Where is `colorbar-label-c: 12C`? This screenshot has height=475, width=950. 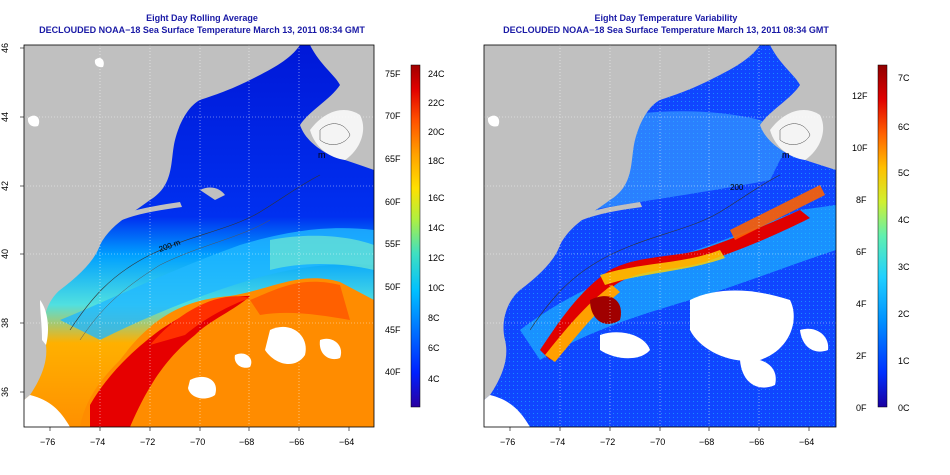 colorbar-label-c: 12C is located at coordinates (436, 258).